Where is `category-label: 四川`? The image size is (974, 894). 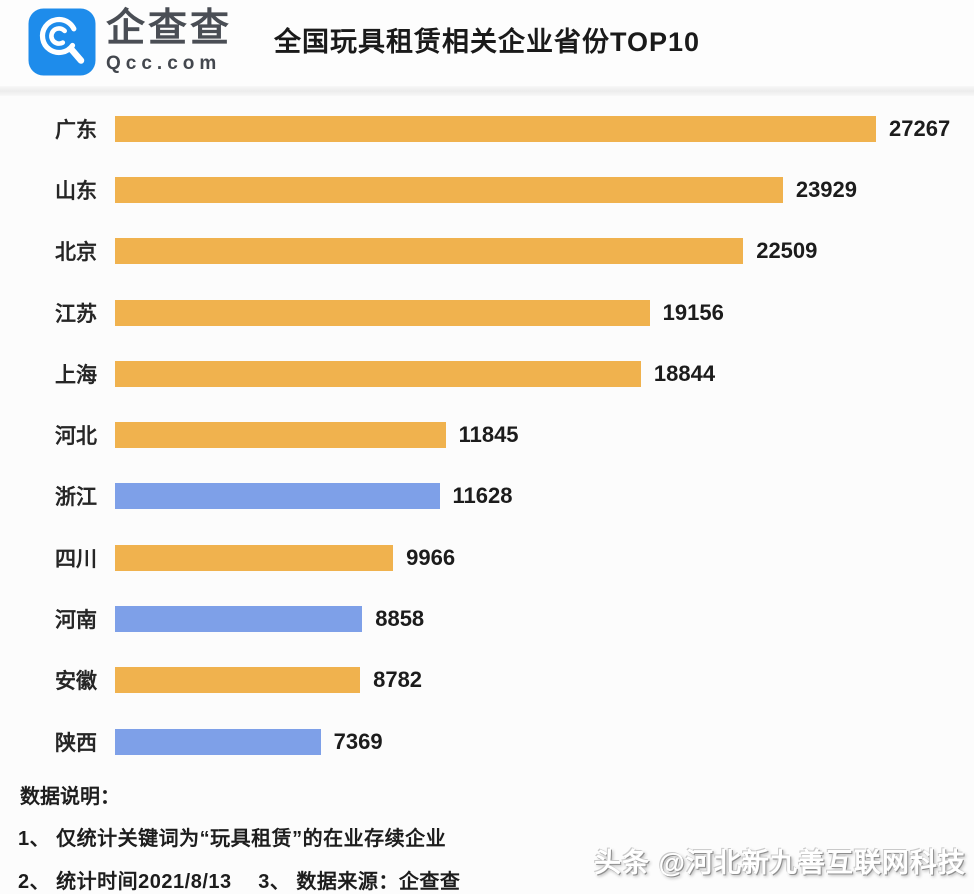 category-label: 四川 is located at coordinates (76, 559).